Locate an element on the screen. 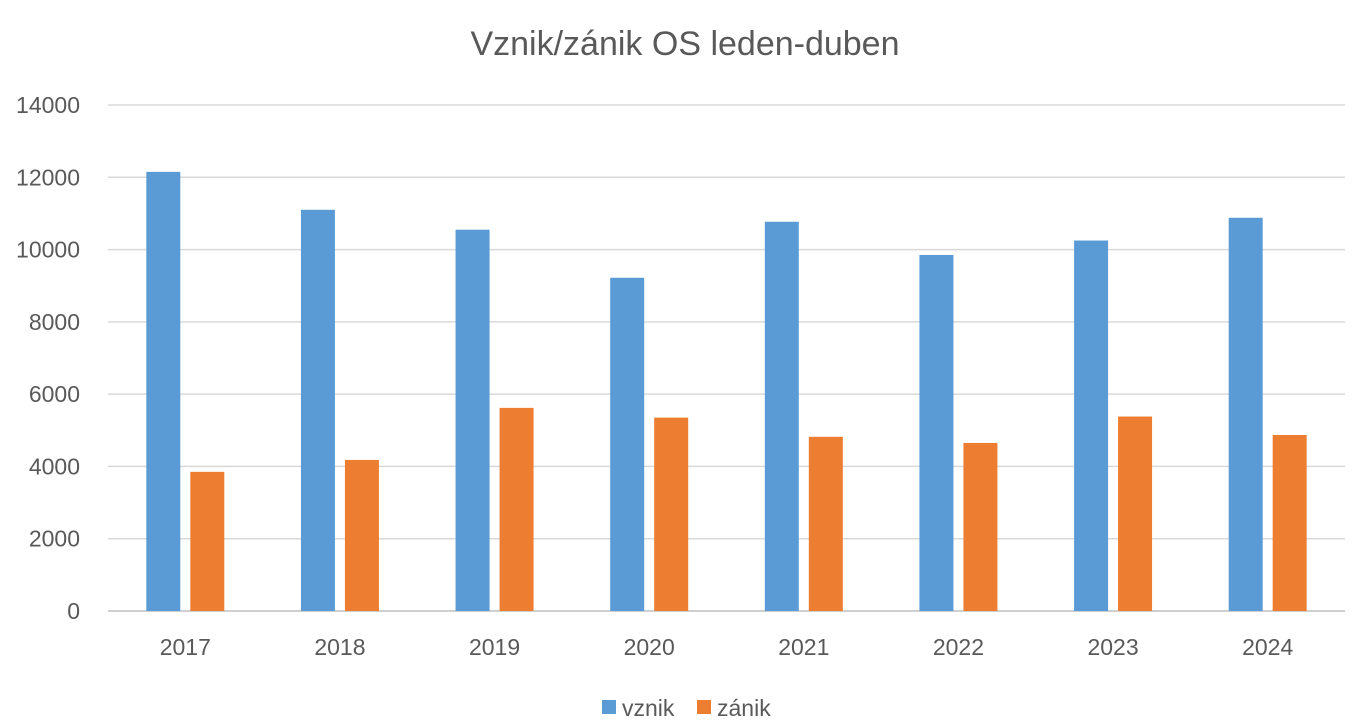  x-tick-label: 2018 is located at coordinates (339, 647).